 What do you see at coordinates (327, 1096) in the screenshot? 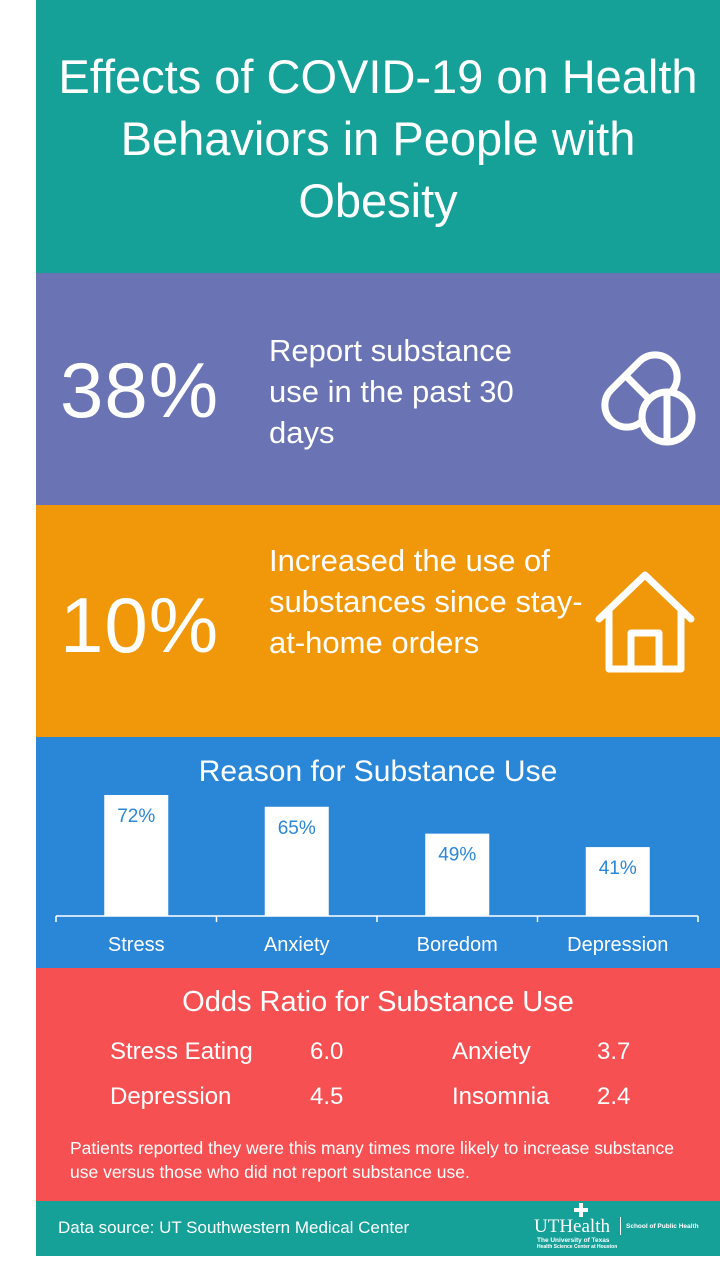
I see `odds-value: 4.5` at bounding box center [327, 1096].